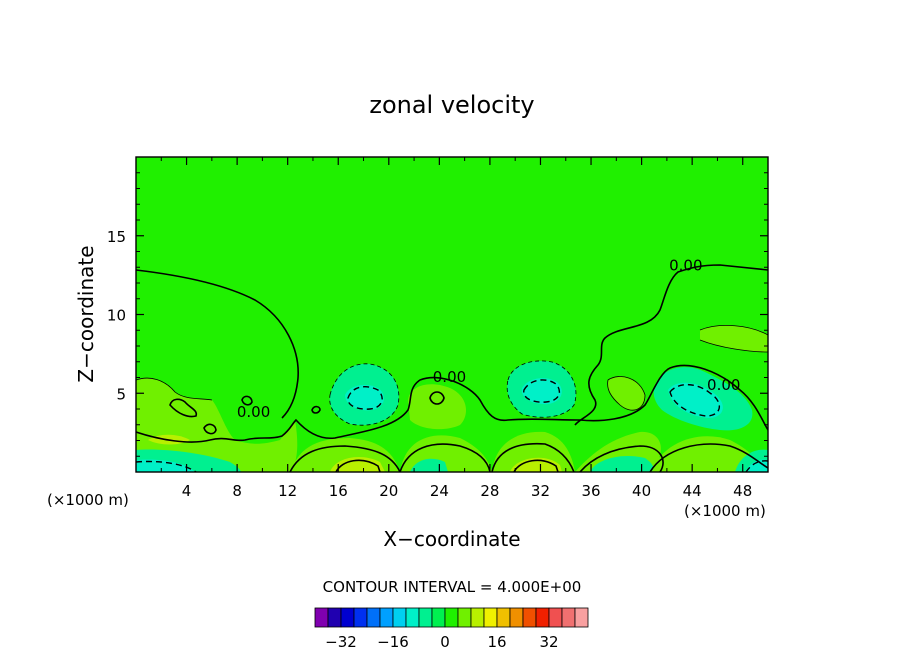 This screenshot has height=654, width=904. Describe the element at coordinates (341, 642) in the screenshot. I see `colorbar-tick-label: −32` at that location.